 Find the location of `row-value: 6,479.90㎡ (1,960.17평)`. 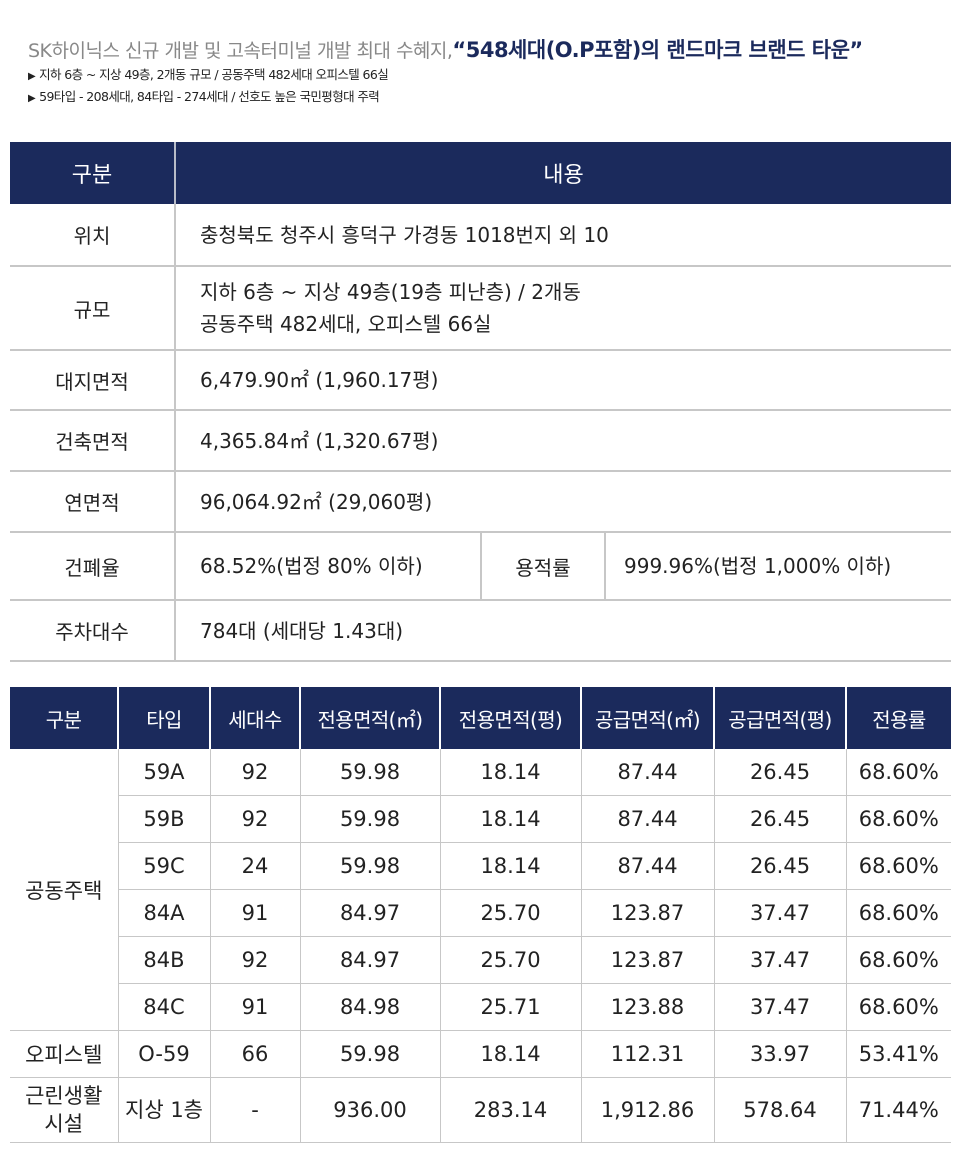

row-value: 6,479.90㎡ (1,960.17평) is located at coordinates (563, 380).